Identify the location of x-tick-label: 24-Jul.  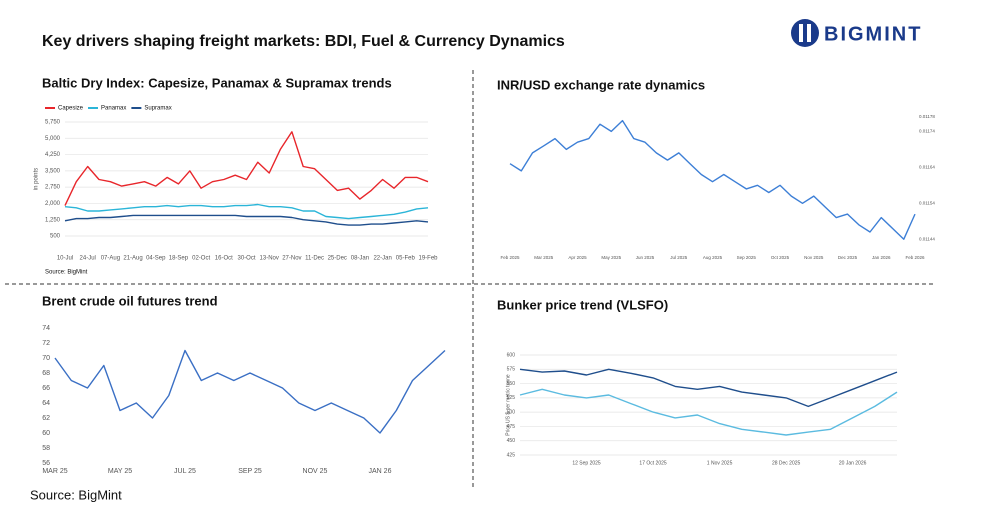
(88, 259).